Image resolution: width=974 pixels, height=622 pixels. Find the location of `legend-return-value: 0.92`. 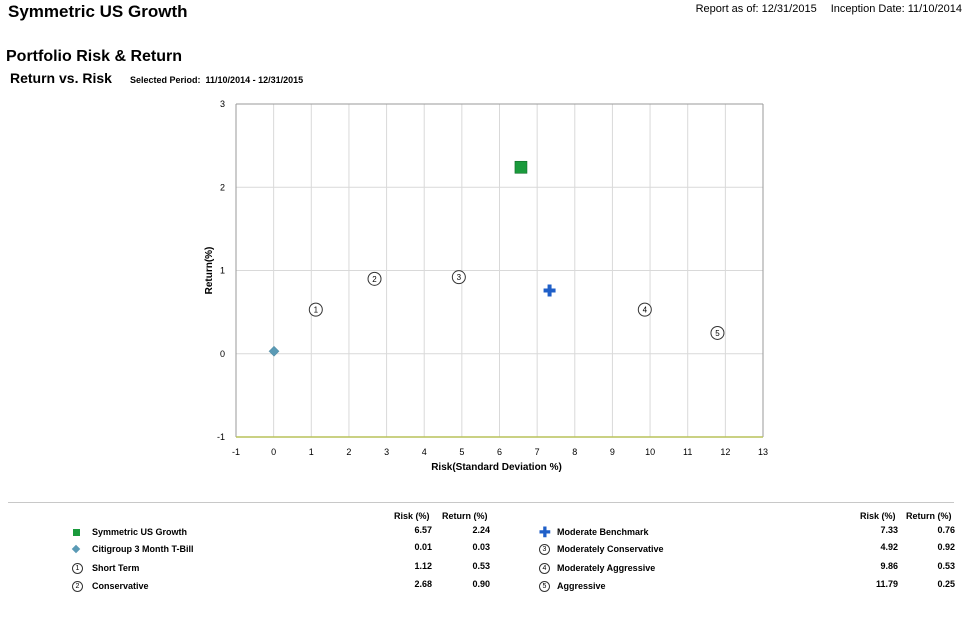

legend-return-value: 0.92 is located at coordinates (946, 547).